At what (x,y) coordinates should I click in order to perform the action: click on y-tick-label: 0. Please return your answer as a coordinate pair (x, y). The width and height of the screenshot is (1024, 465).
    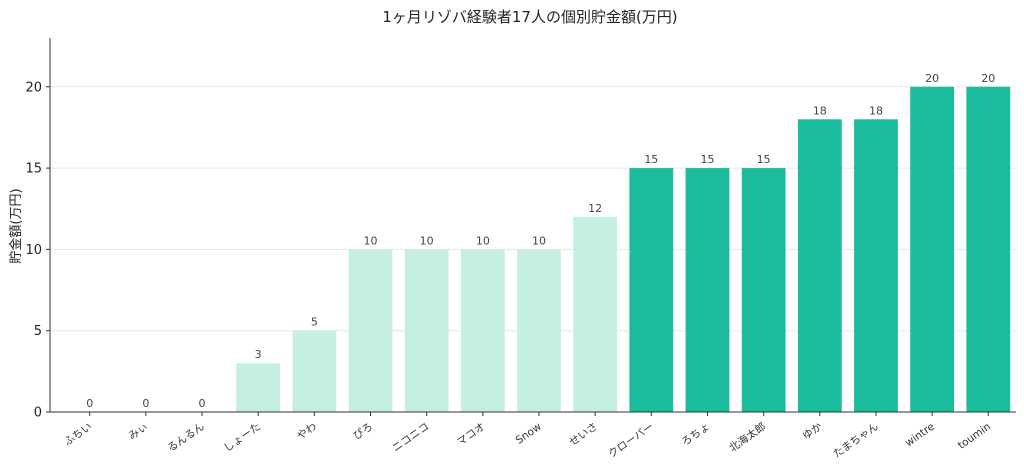
    Looking at the image, I should click on (38, 413).